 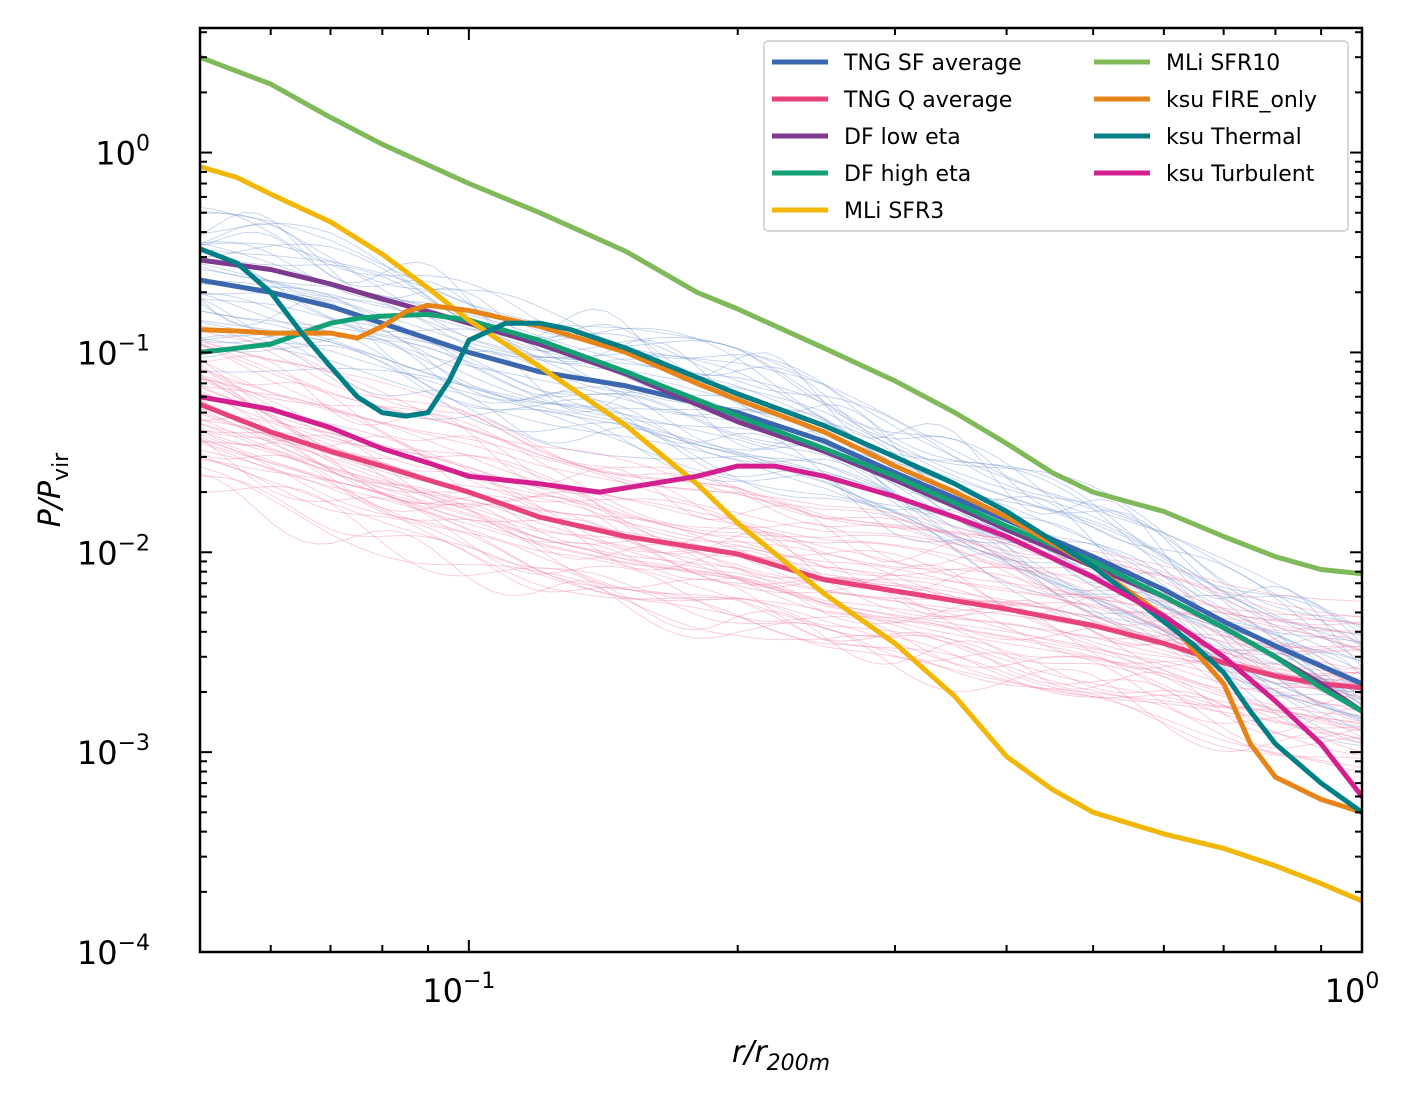 I want to click on legend-label-0: TNG SF average, so click(x=932, y=63).